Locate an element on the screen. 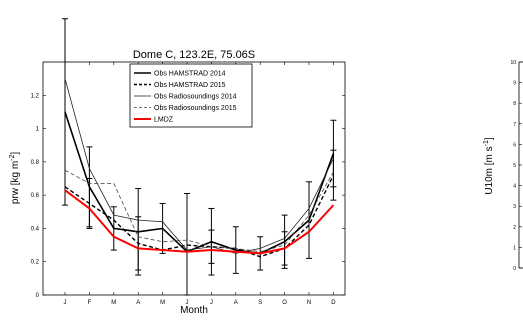  right-y-axis-label-close: ] is located at coordinates (489, 138).